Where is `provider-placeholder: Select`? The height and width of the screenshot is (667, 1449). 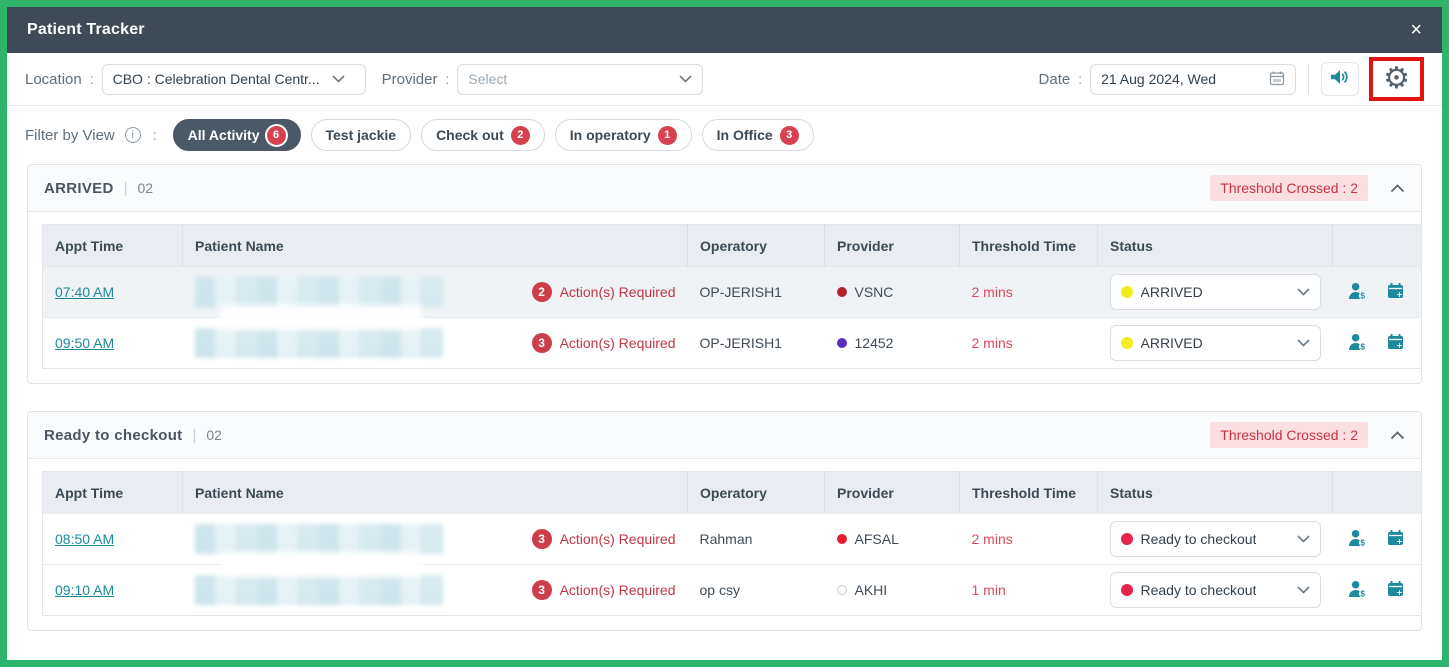 provider-placeholder: Select is located at coordinates (488, 79).